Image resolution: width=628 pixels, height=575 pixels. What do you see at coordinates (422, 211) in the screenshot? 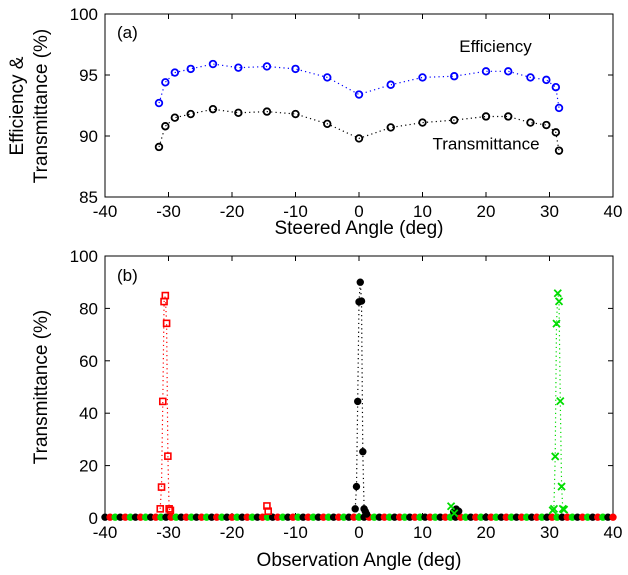
I see `panel-a-xtick-label: 10` at bounding box center [422, 211].